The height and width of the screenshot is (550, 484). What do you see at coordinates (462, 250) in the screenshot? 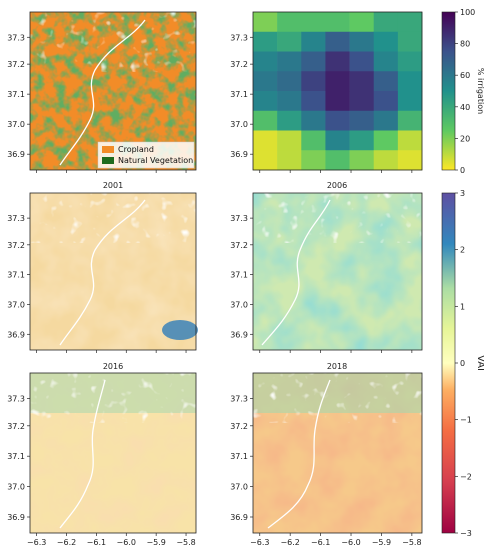
I see `colorbar-tick-label: 2` at bounding box center [462, 250].